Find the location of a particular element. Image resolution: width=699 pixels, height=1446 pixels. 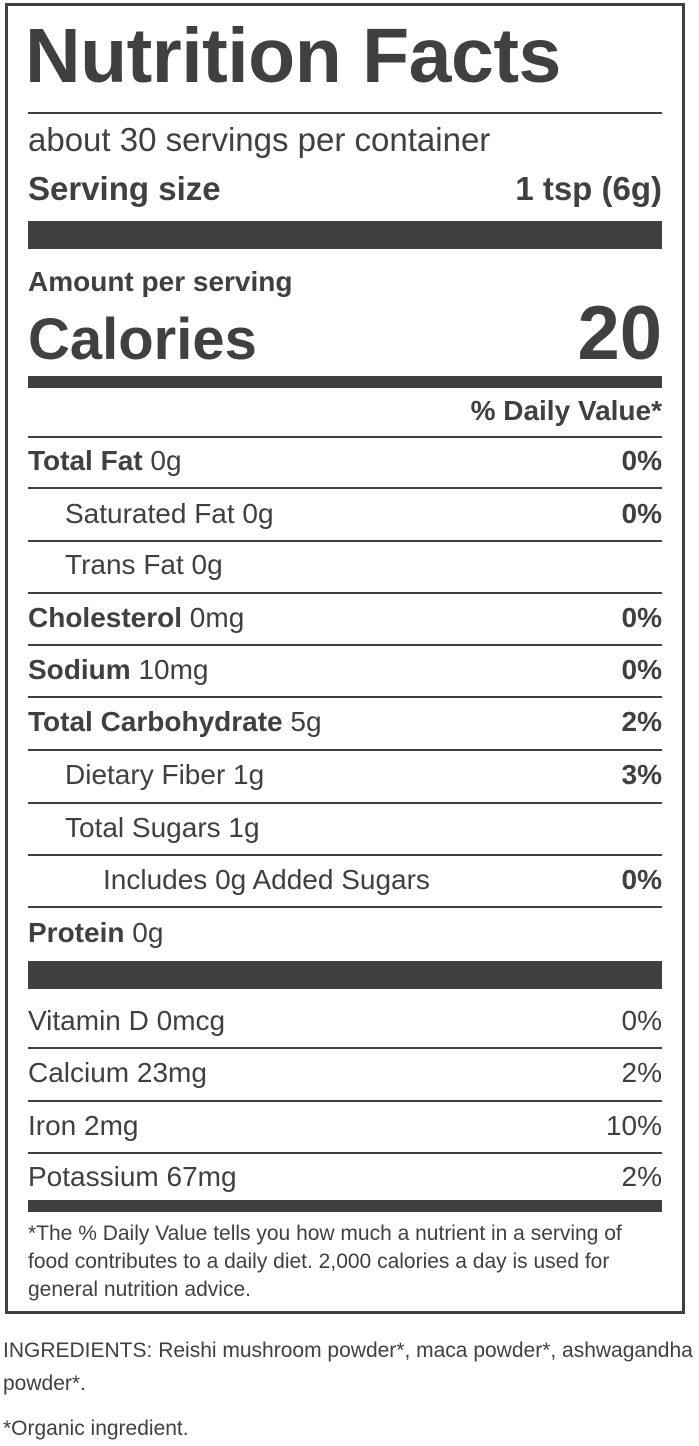

nutrient-row-total-sugars: Total Sugars 1g is located at coordinates (345, 828).